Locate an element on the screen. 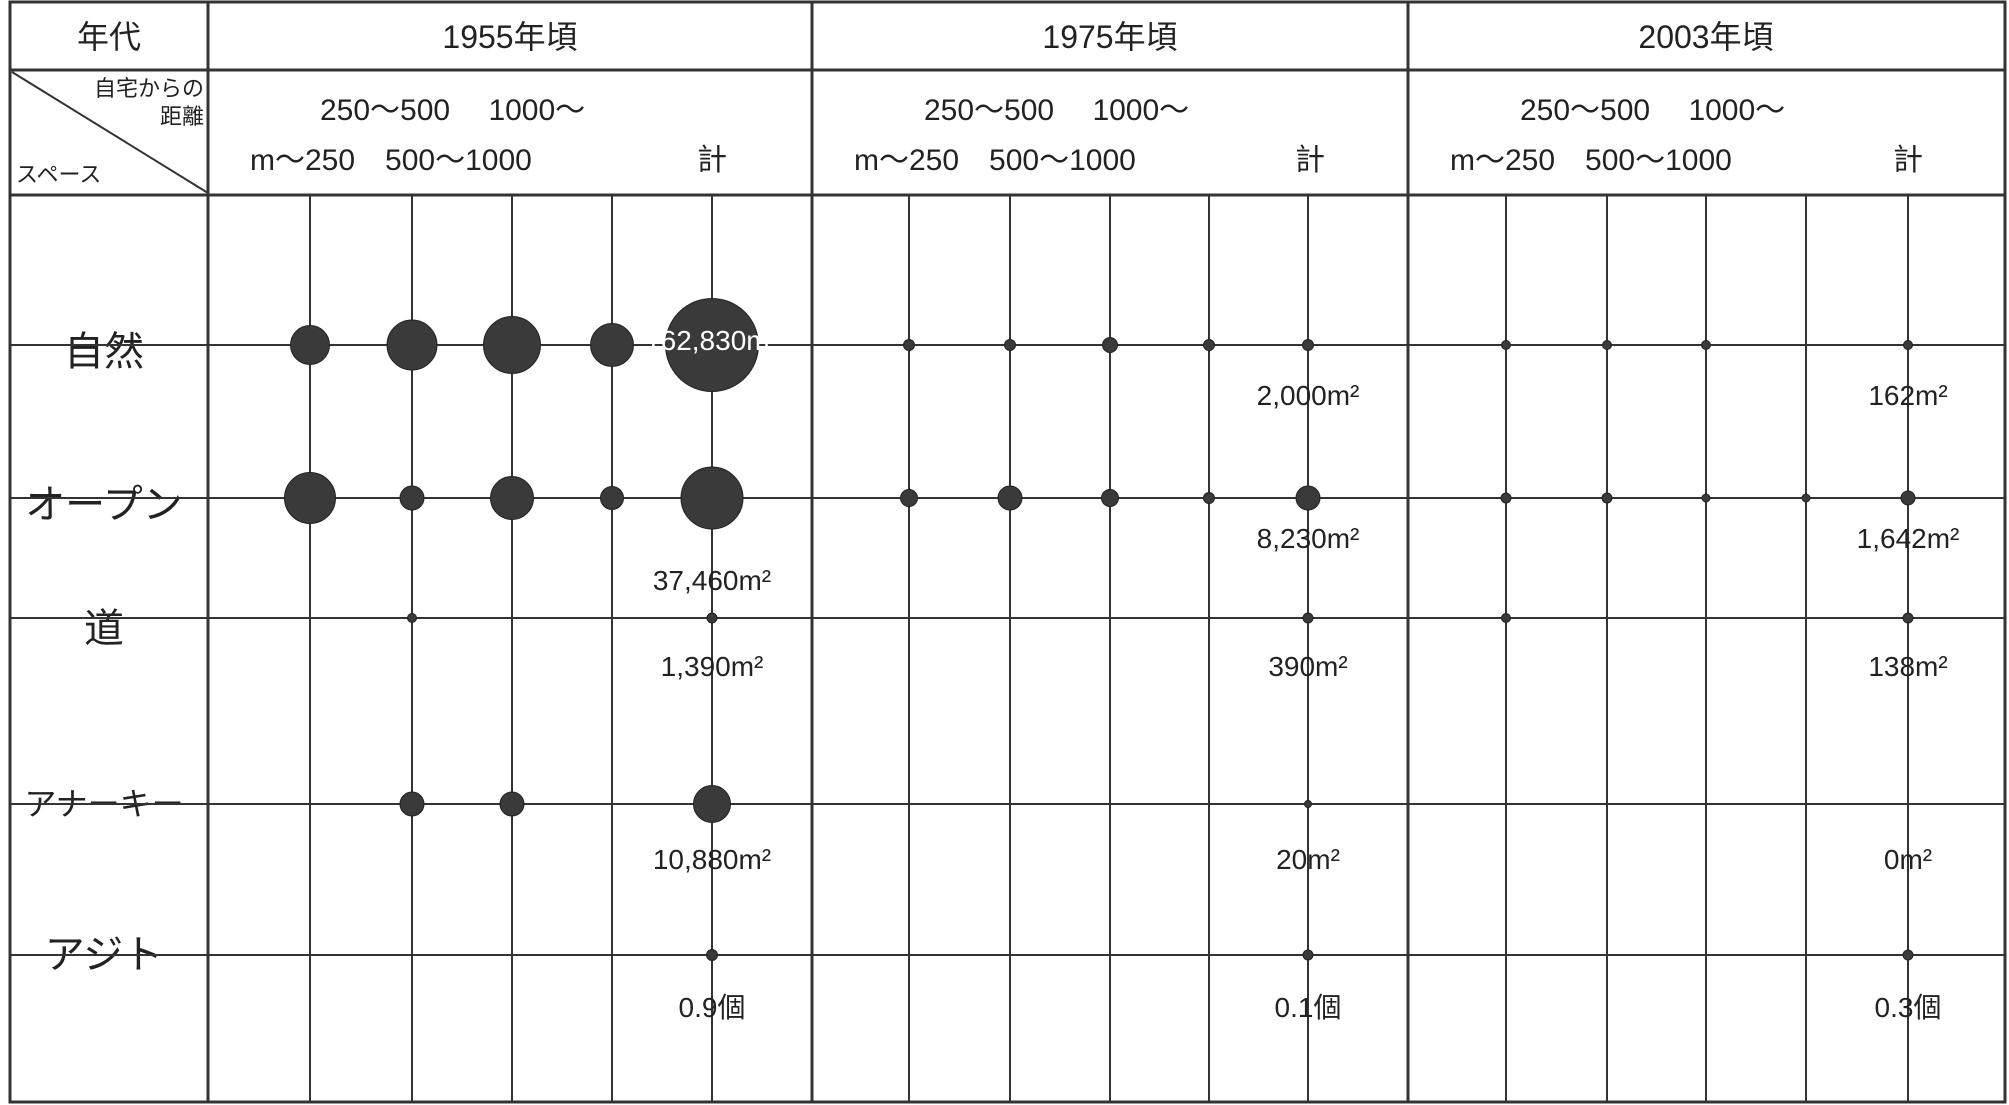 This screenshot has height=1105, width=2009. bubble-オープン-1975年頃-250〜500 is located at coordinates (1010, 498).